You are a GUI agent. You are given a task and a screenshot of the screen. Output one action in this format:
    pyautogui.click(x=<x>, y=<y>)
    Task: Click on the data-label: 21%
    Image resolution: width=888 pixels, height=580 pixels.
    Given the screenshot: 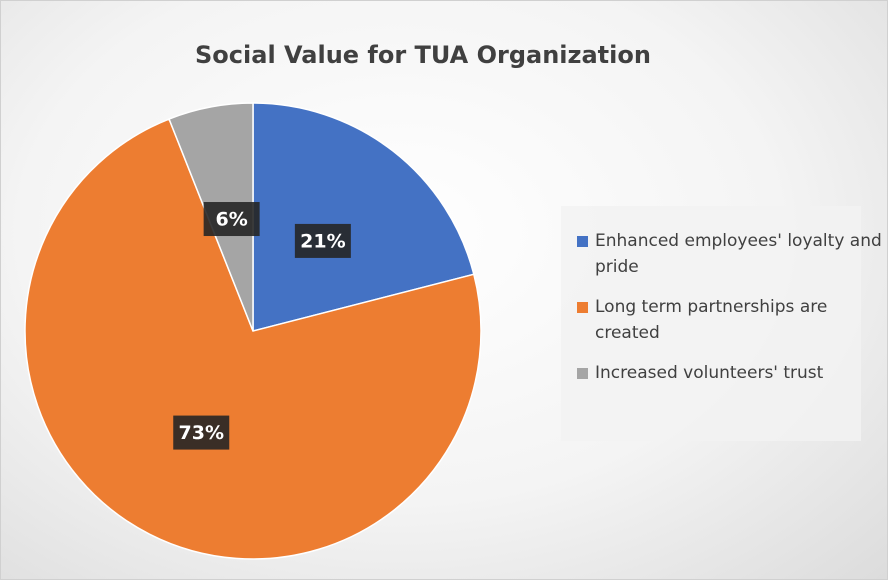 What is the action you would take?
    pyautogui.click(x=322, y=240)
    